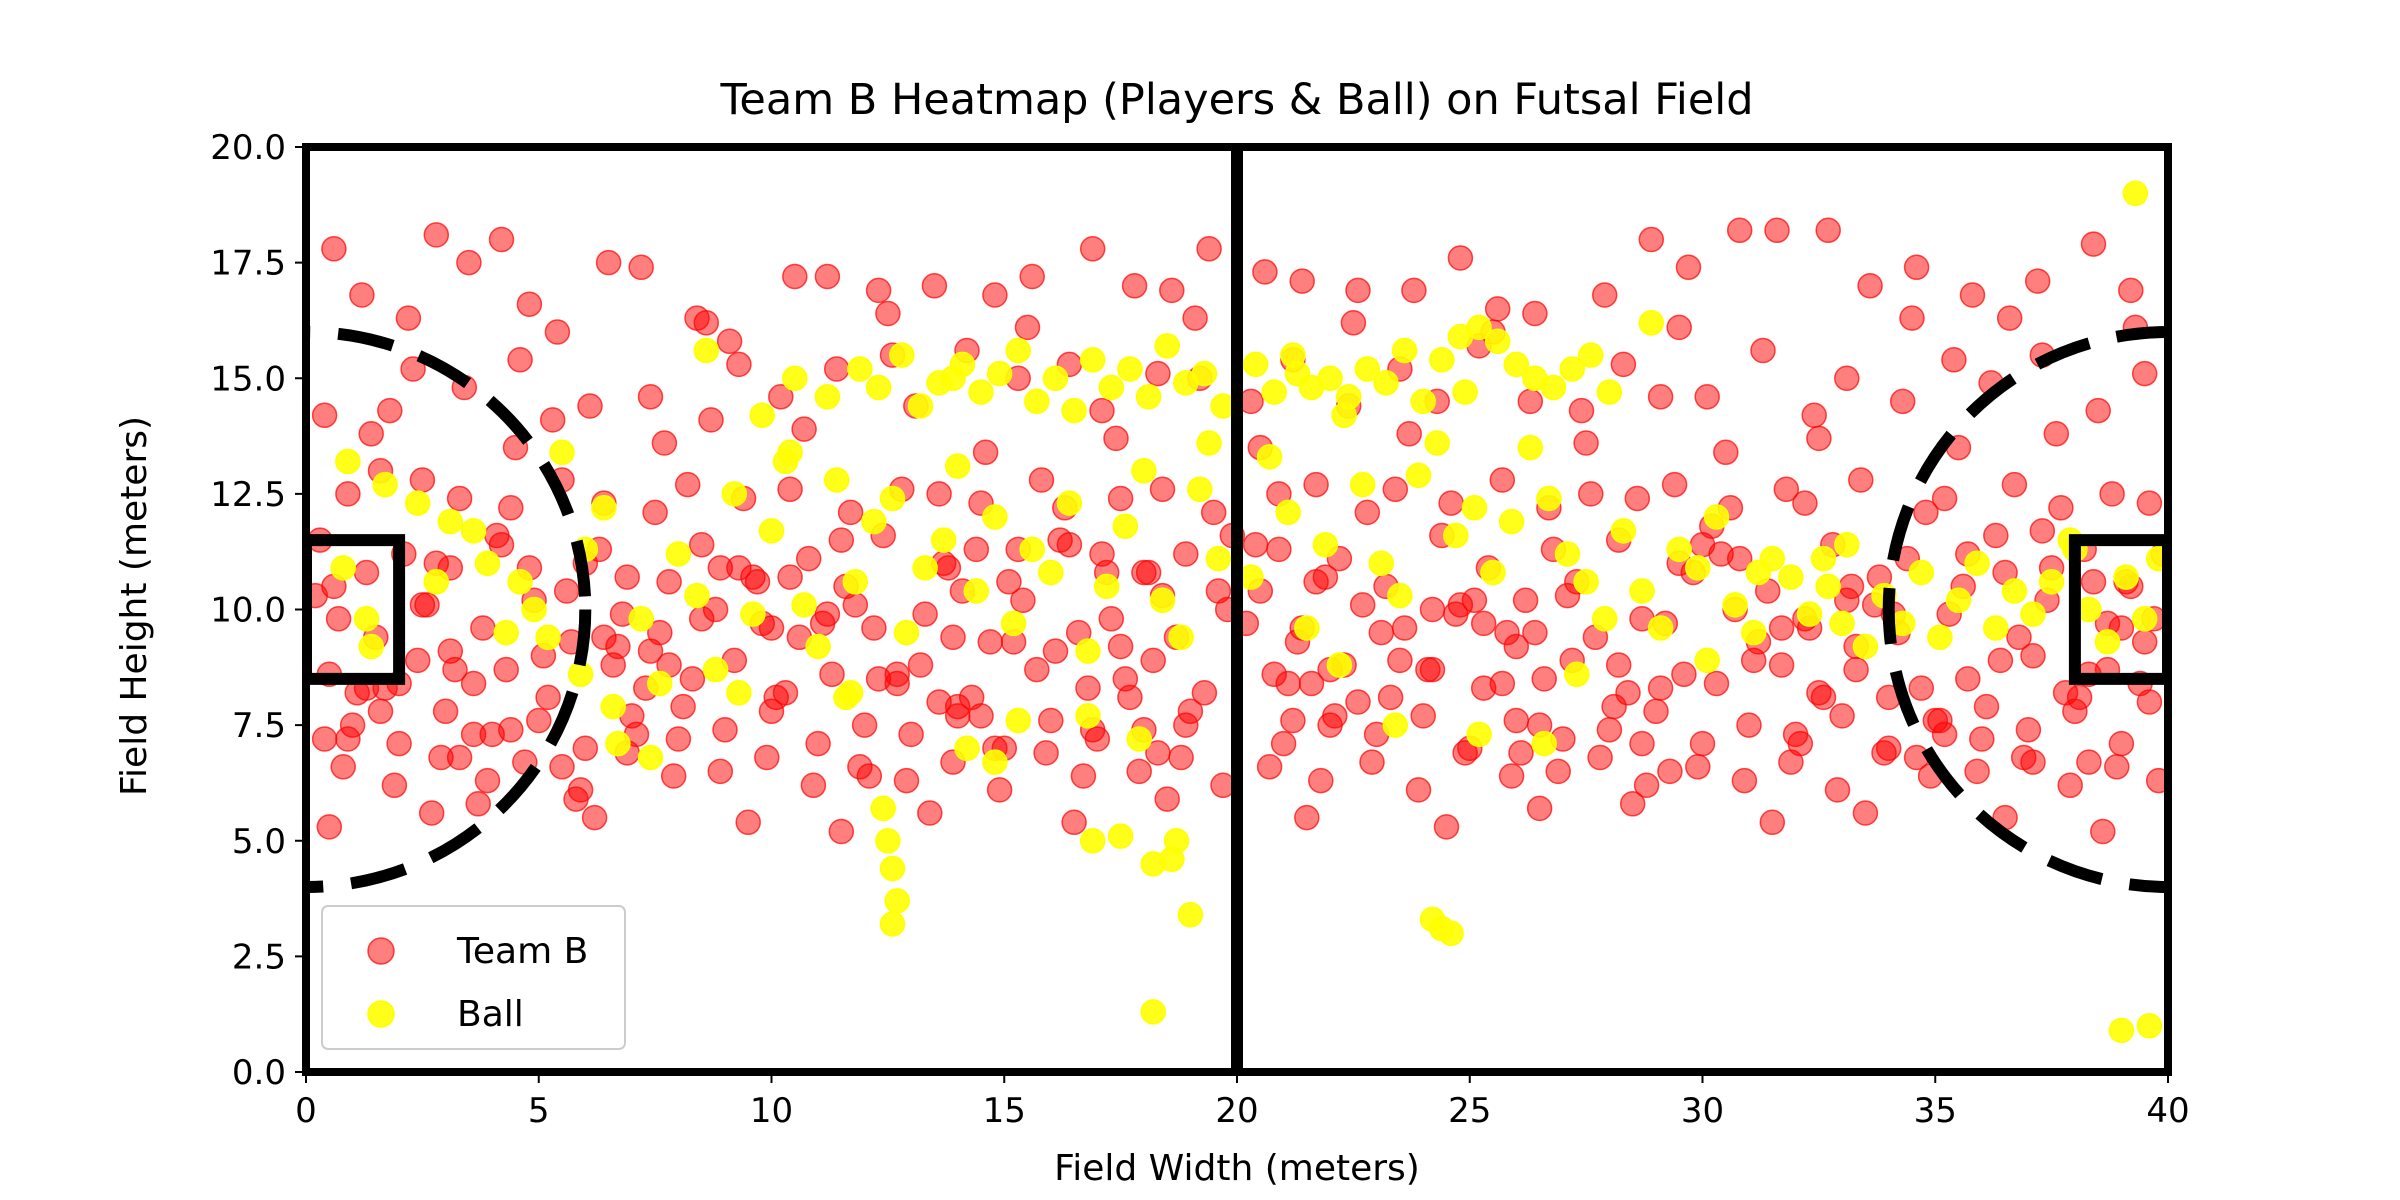  Describe the element at coordinates (522, 951) in the screenshot. I see `legend-team-b-label: Team B` at that location.